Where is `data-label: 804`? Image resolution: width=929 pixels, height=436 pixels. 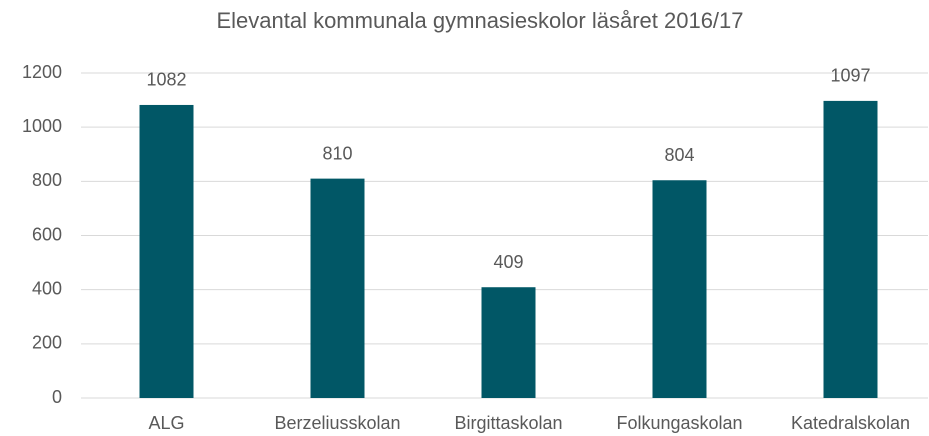 data-label: 804 is located at coordinates (679, 155).